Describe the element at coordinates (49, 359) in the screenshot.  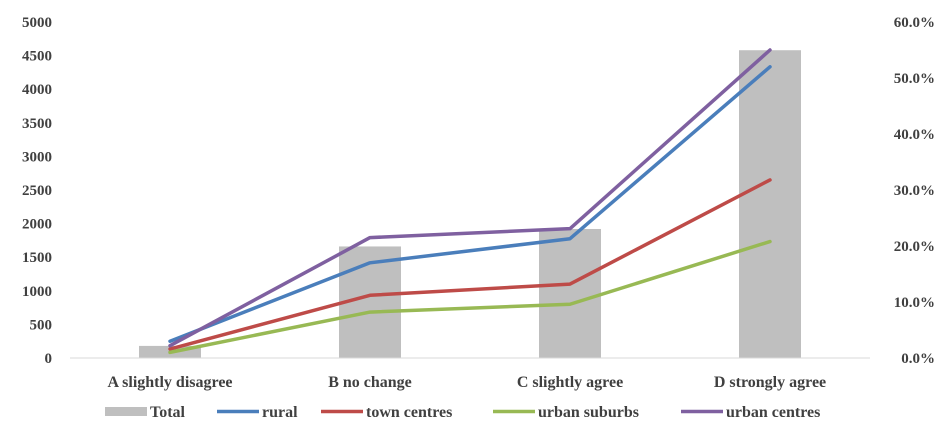
I see `left-tick-label: 0` at that location.